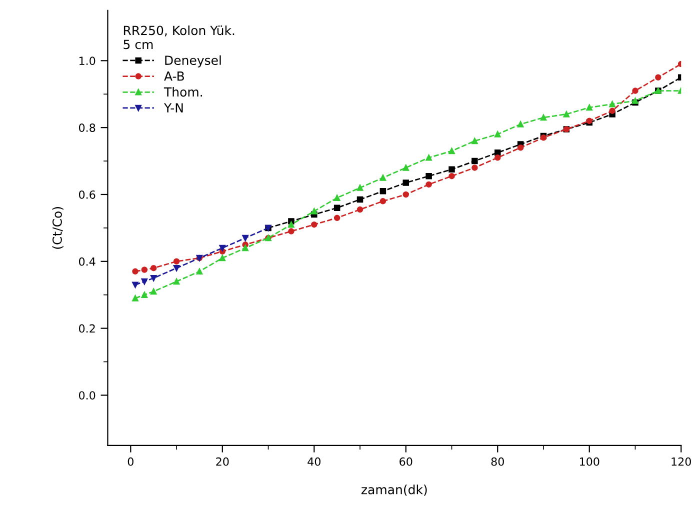  What do you see at coordinates (497, 461) in the screenshot?
I see `x-tick-label: 80` at bounding box center [497, 461].